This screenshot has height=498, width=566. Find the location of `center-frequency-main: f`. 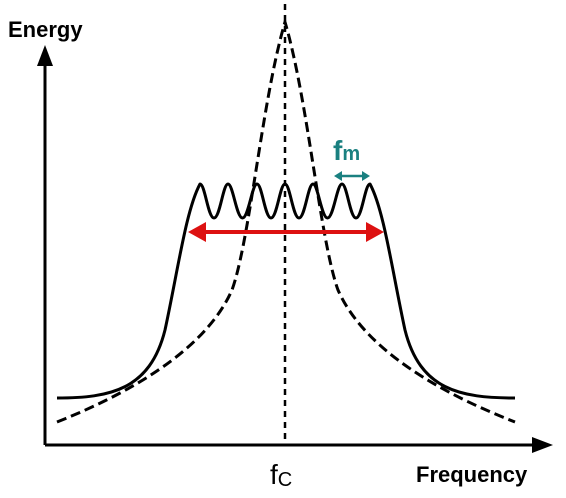

center-frequency-main: f is located at coordinates (274, 474).